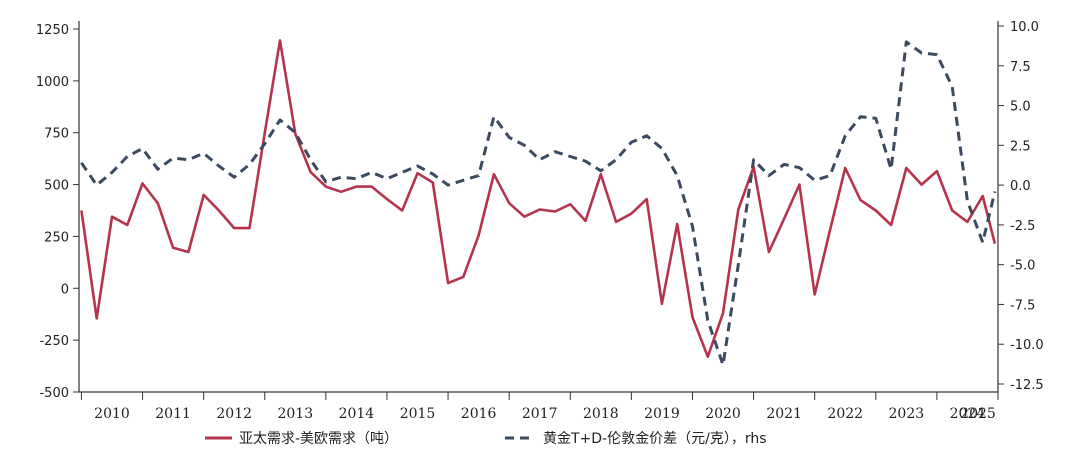 The image size is (1082, 468). Describe the element at coordinates (112, 414) in the screenshot. I see `x-tick-label: 2010` at that location.